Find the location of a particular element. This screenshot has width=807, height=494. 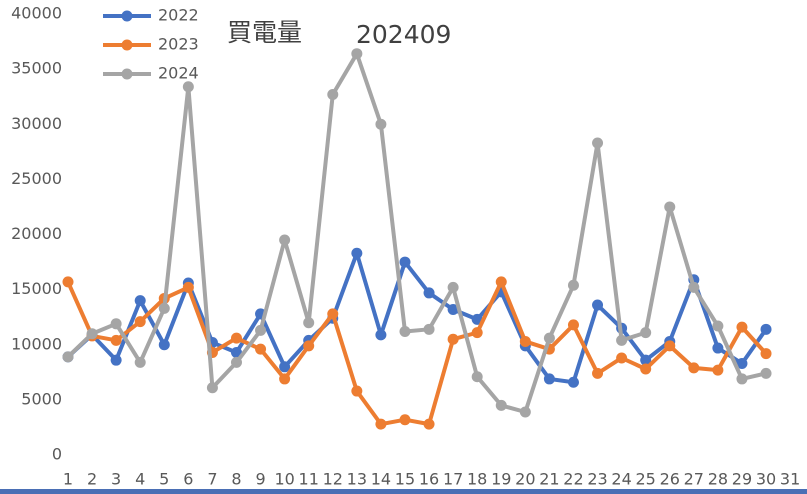

y-tick-label: 40000 is located at coordinates (36, 13).